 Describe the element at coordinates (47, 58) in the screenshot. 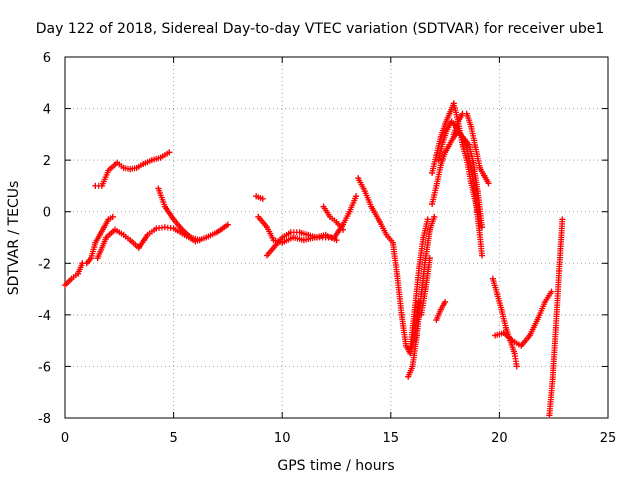

I see `y-tick-label: 6` at that location.